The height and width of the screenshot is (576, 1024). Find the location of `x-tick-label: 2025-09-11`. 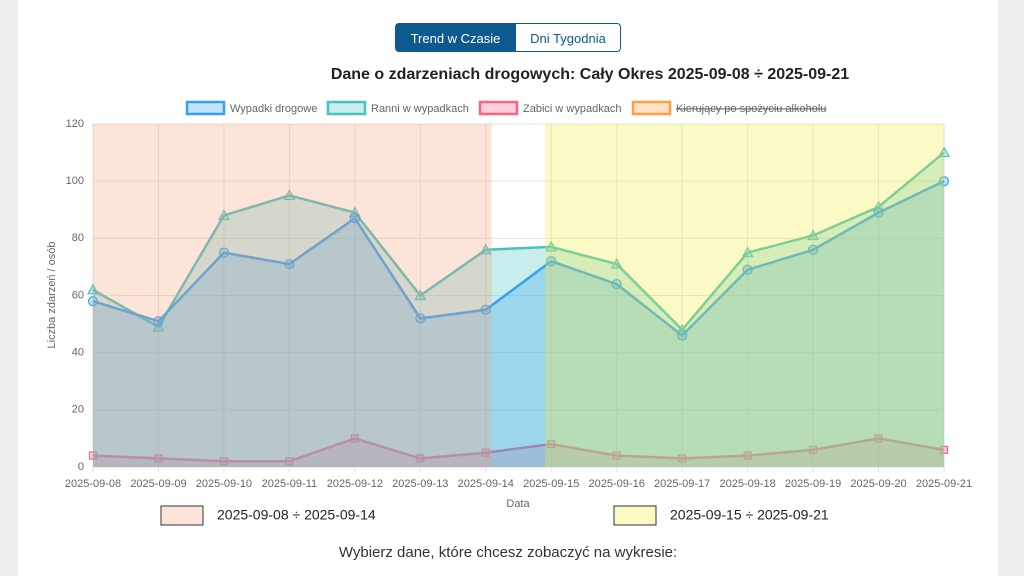

x-tick-label: 2025-09-11 is located at coordinates (289, 484).